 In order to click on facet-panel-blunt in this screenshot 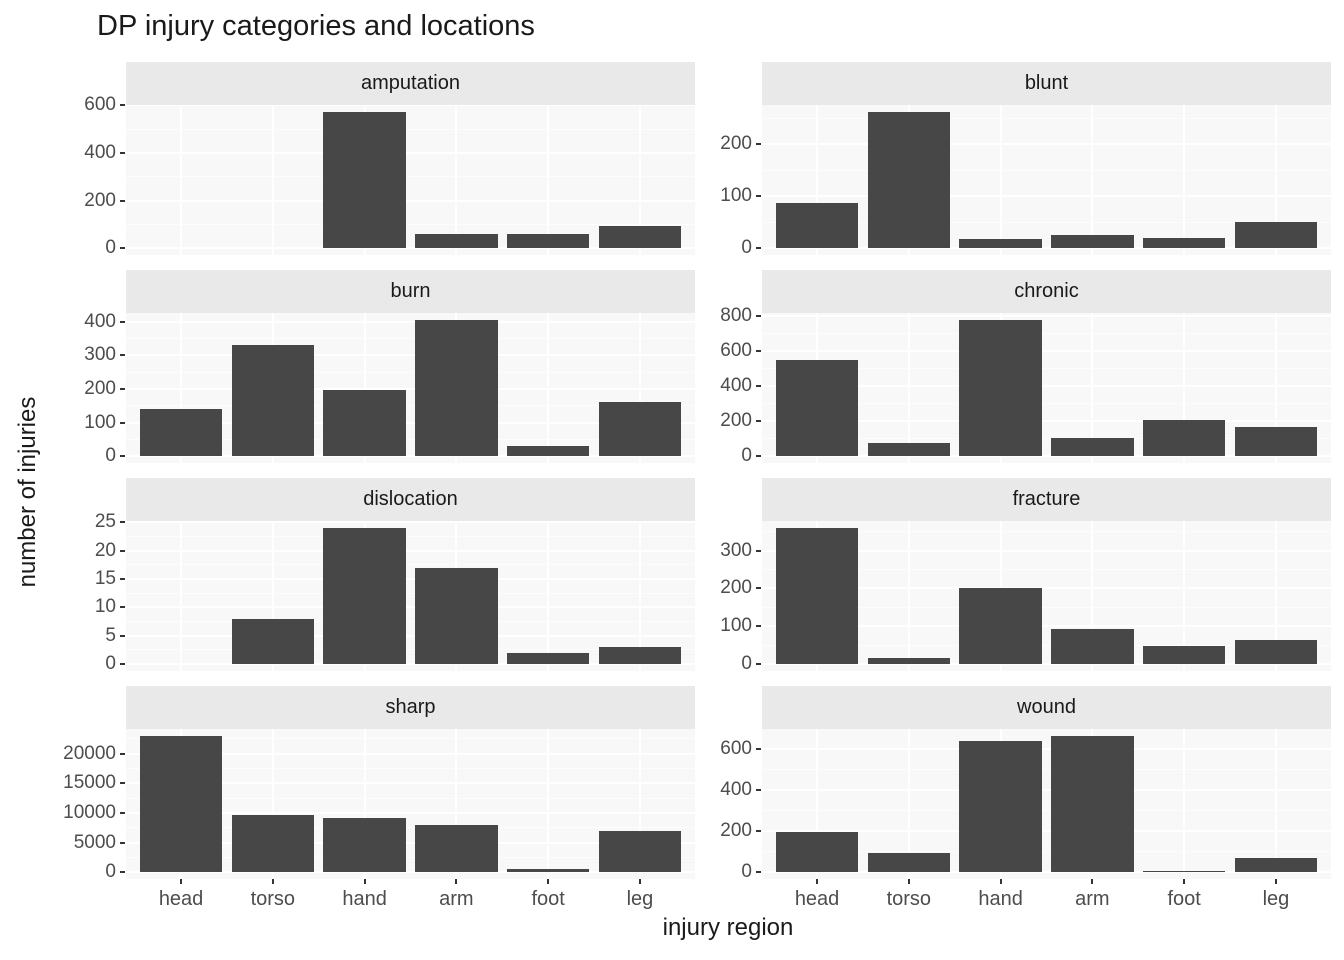, I will do `click(1046, 180)`.